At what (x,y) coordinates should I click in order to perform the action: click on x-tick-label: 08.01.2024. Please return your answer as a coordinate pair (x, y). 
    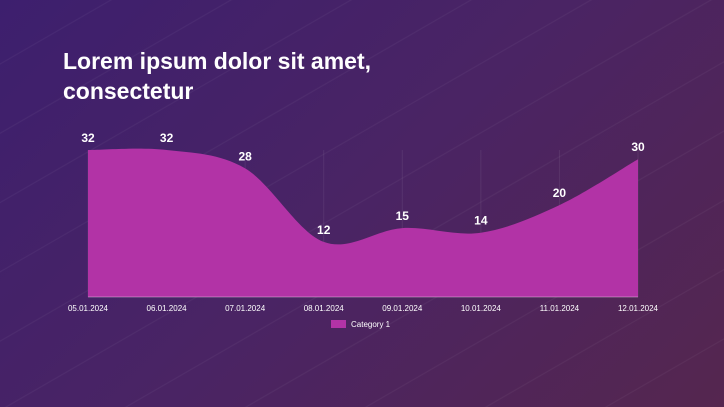
    Looking at the image, I should click on (324, 308).